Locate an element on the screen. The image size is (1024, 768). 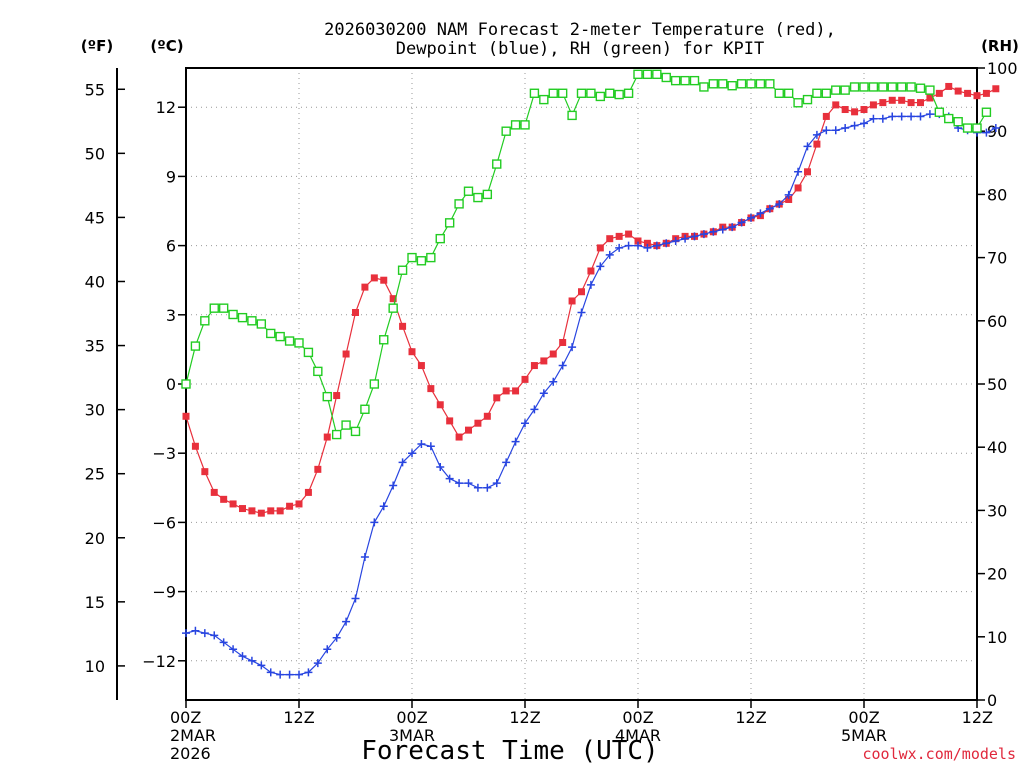
rh-tick-label: 100 is located at coordinates (1002, 68).